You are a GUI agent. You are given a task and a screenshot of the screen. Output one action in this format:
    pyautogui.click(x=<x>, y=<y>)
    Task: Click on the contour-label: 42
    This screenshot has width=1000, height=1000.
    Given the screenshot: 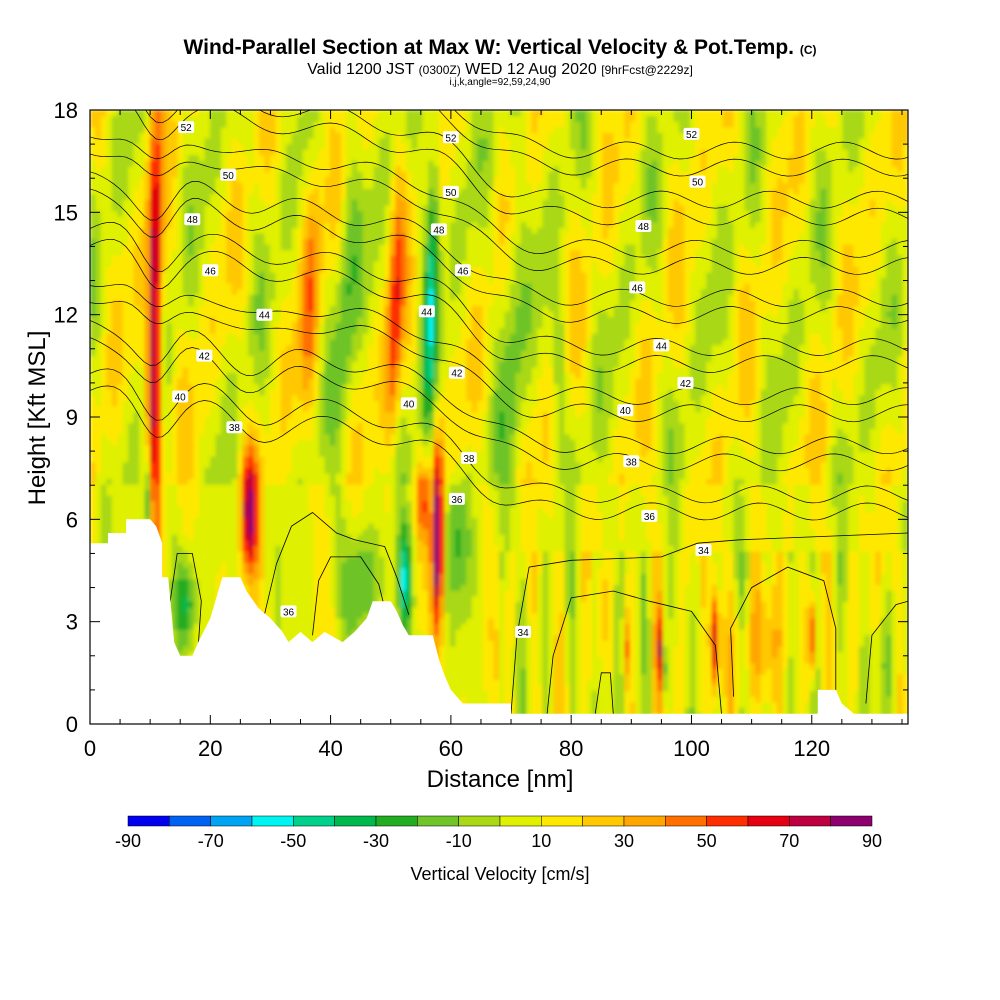 What is the action you would take?
    pyautogui.click(x=204, y=356)
    